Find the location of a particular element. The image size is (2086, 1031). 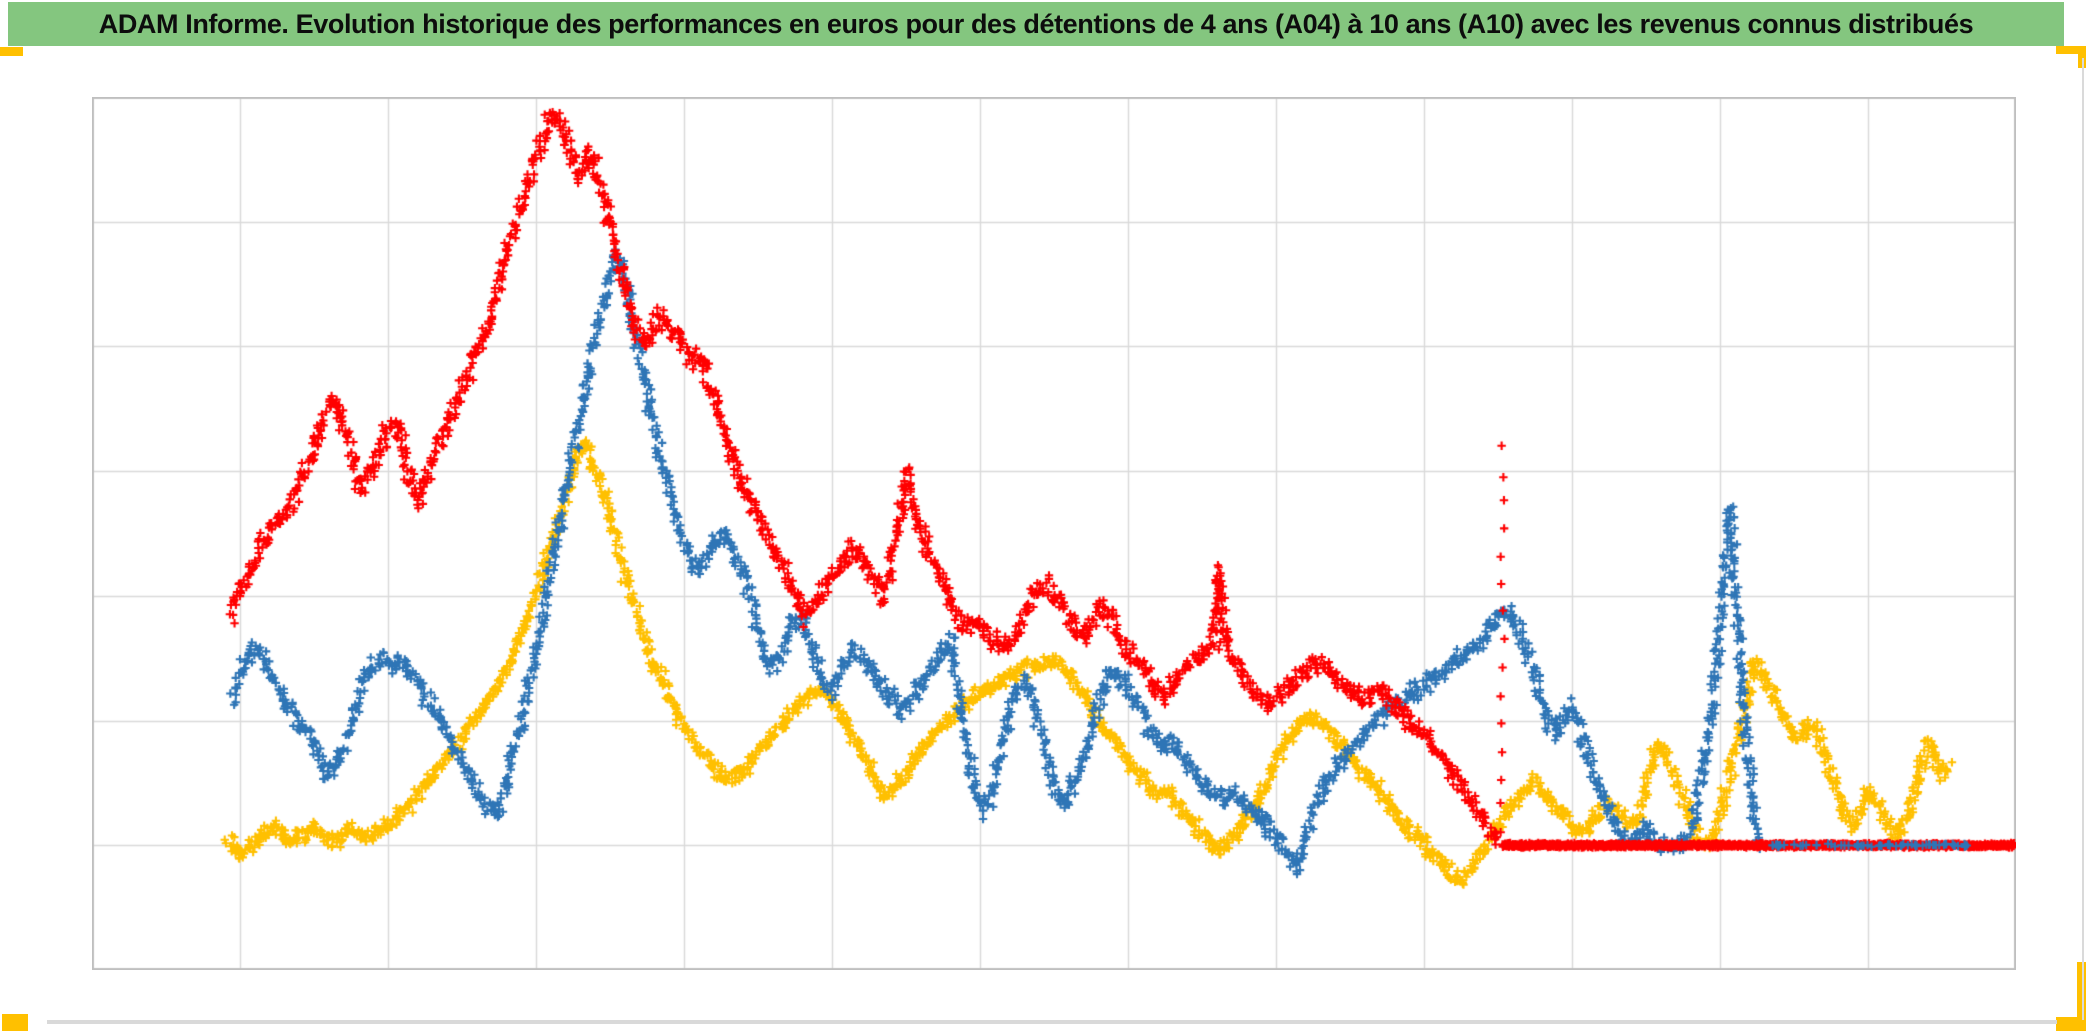

selection-handle-top-right-h is located at coordinates (2071, 50).